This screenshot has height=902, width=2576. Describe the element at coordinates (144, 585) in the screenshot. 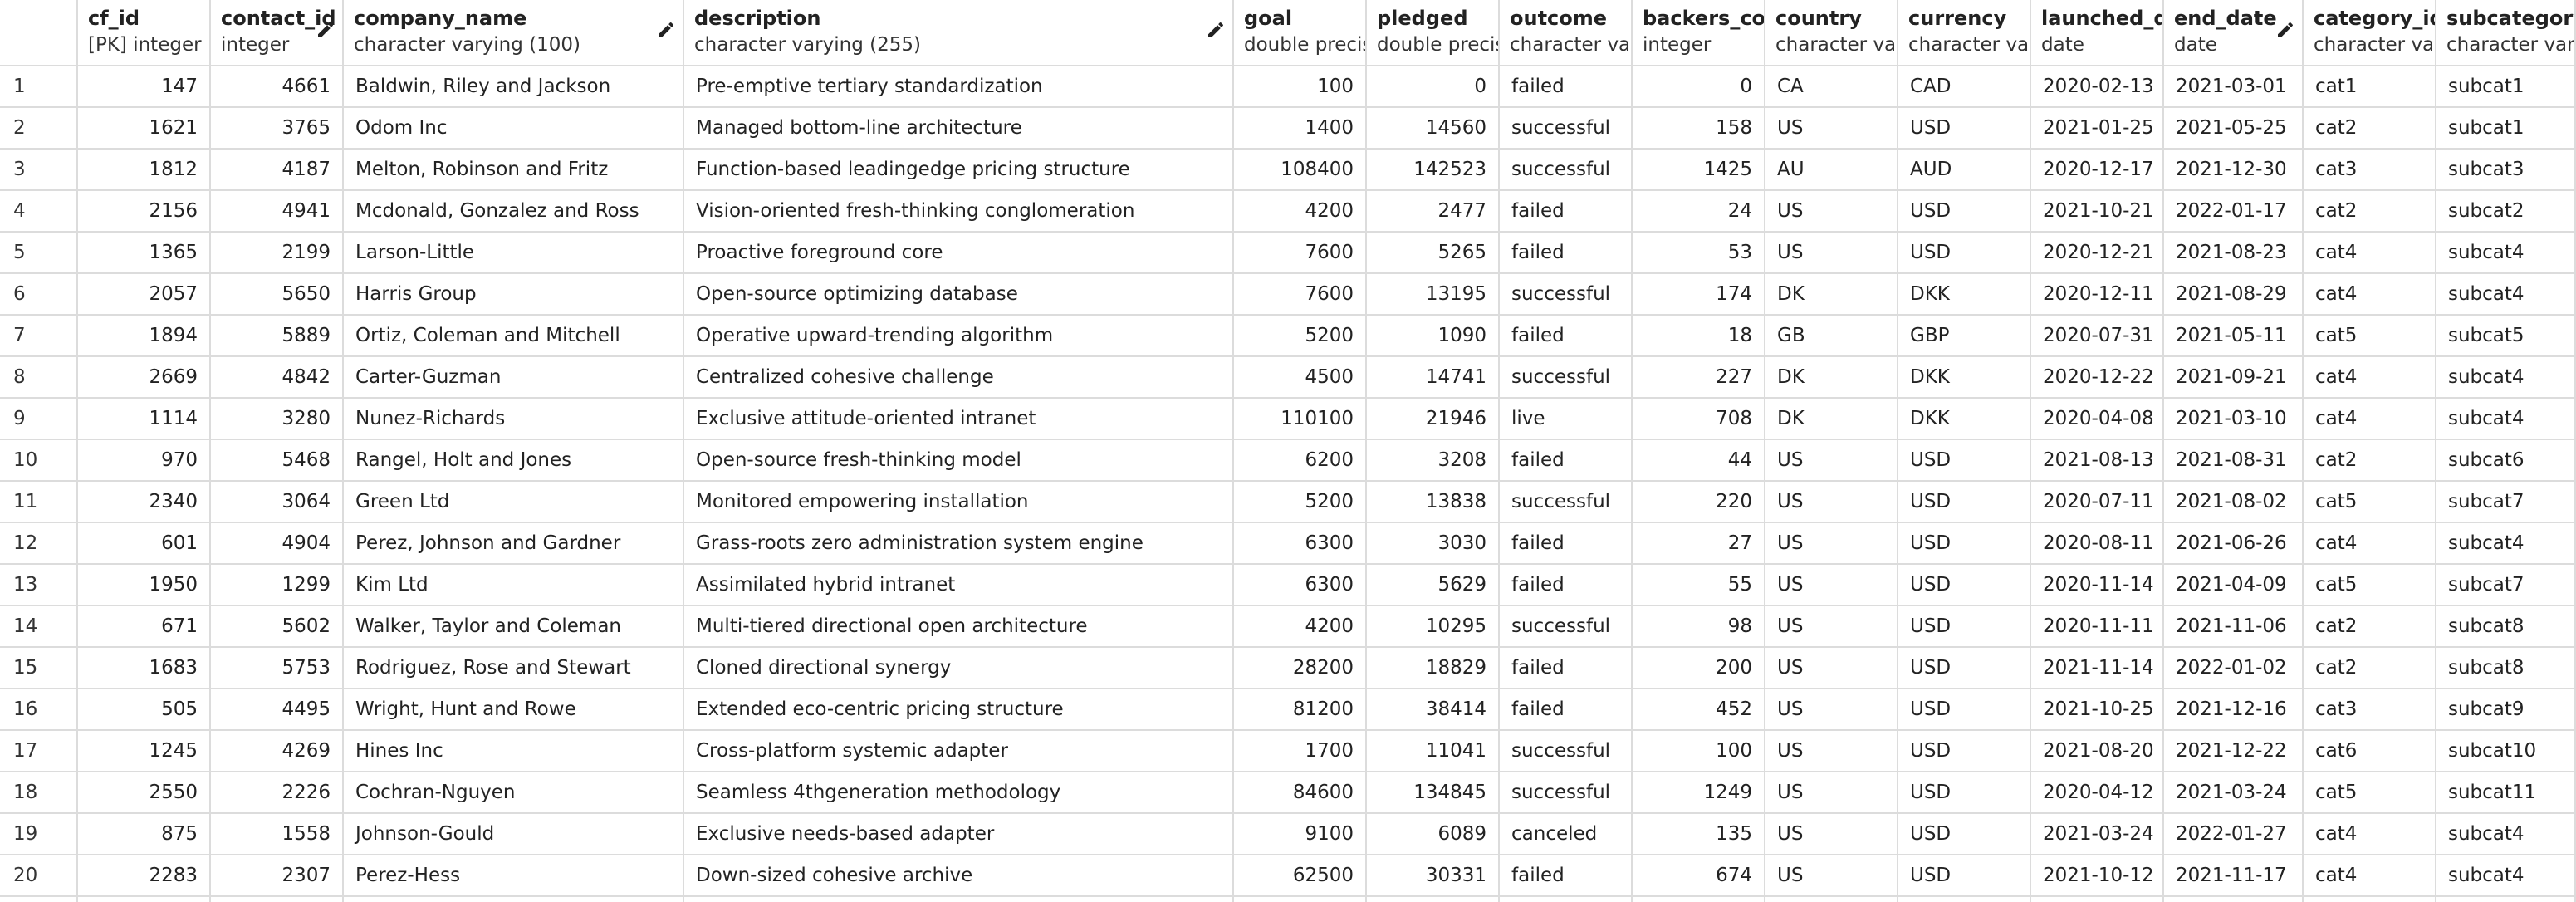

I see `table-cell: 1950` at that location.